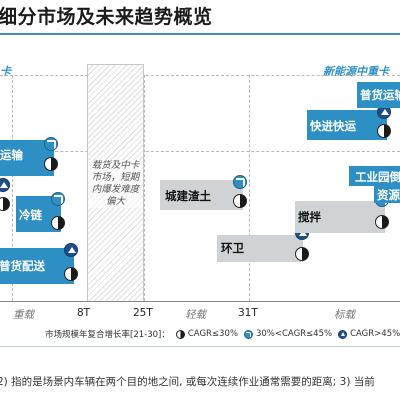  I want to click on zone-label: 标载, so click(344, 315).